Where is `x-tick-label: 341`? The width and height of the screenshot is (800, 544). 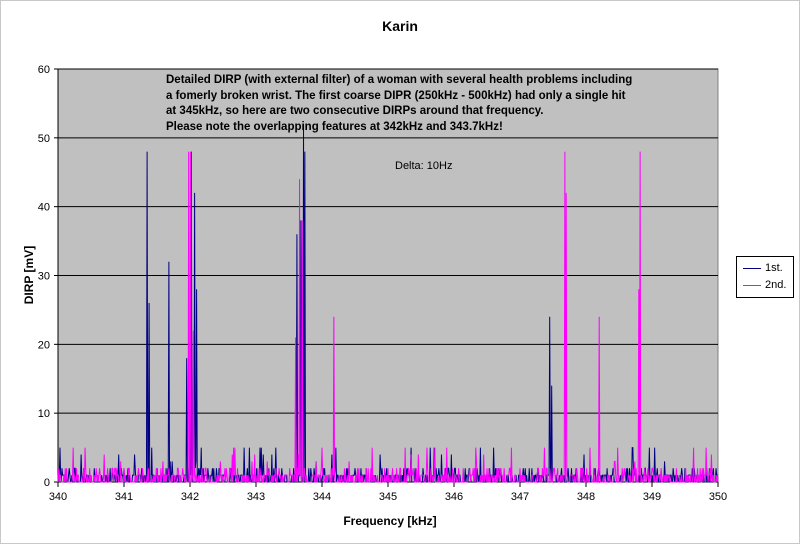 x-tick-label: 341 is located at coordinates (124, 497).